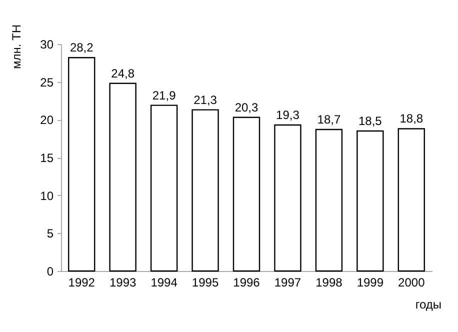  Describe the element at coordinates (123, 283) in the screenshot. I see `x-tick-label: 1993` at that location.